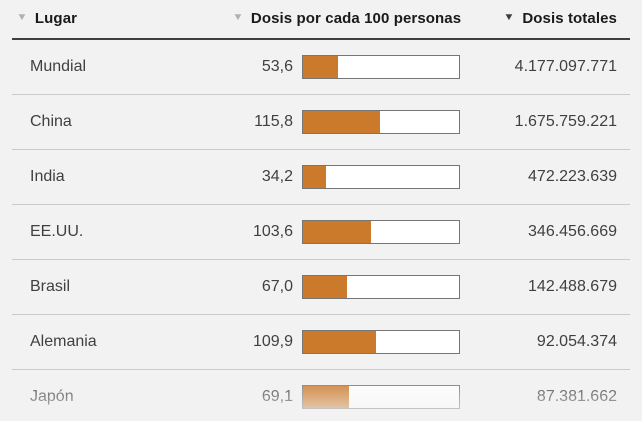 This screenshot has height=421, width=642. What do you see at coordinates (277, 66) in the screenshot?
I see `doses-per-100-value: 53,6` at bounding box center [277, 66].